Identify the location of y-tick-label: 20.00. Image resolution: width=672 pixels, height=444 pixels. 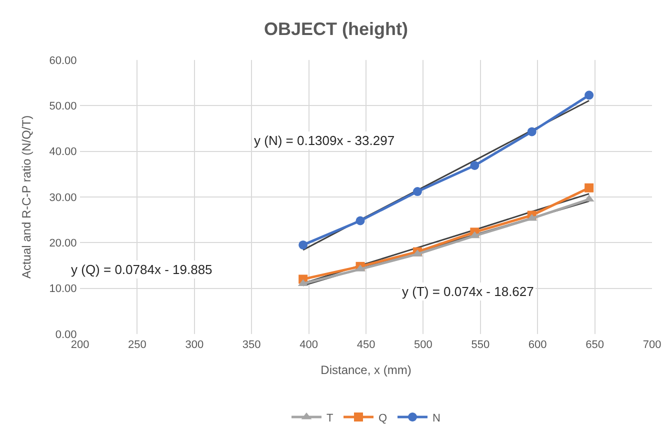
(63, 244).